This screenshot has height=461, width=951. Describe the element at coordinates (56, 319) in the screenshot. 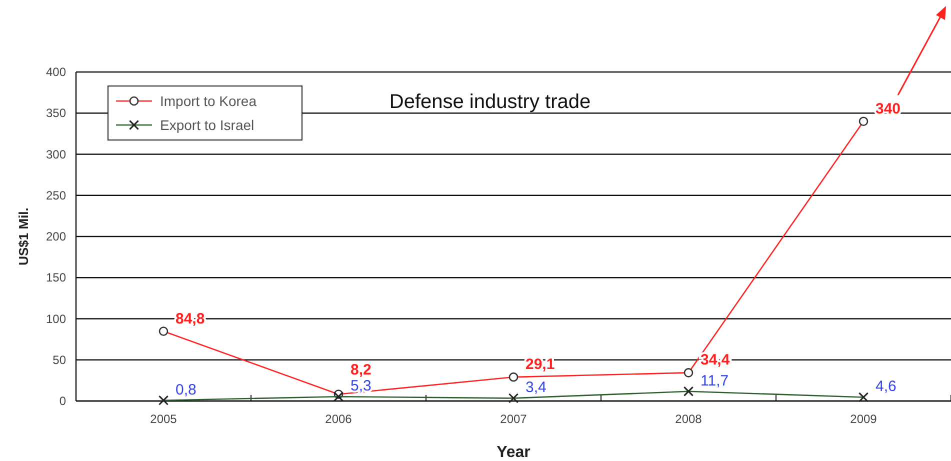

I see `y-tick-label: 100` at that location.